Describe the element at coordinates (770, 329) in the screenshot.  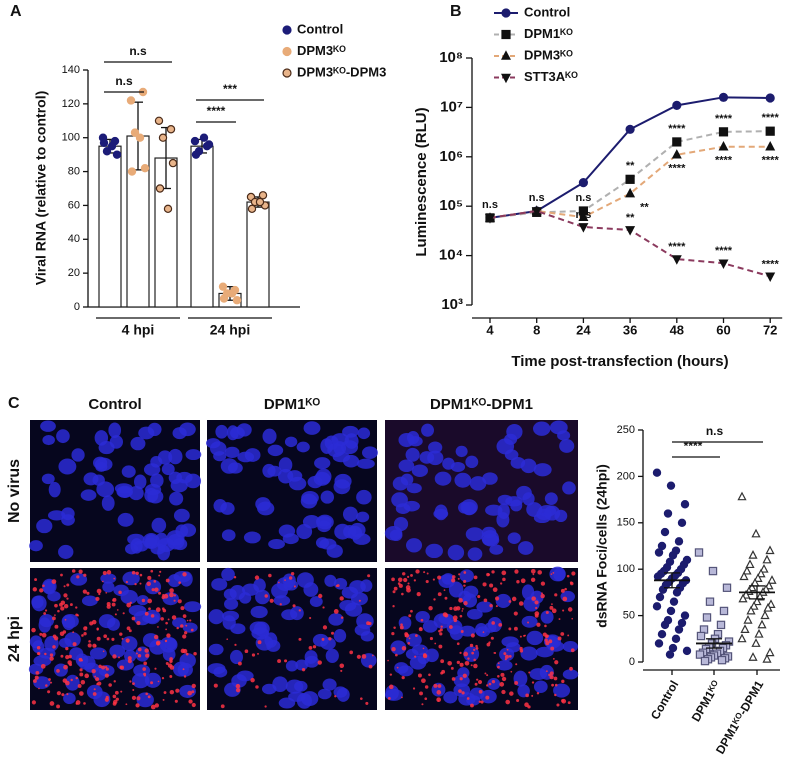
I see `x-tick-label: 72` at that location.